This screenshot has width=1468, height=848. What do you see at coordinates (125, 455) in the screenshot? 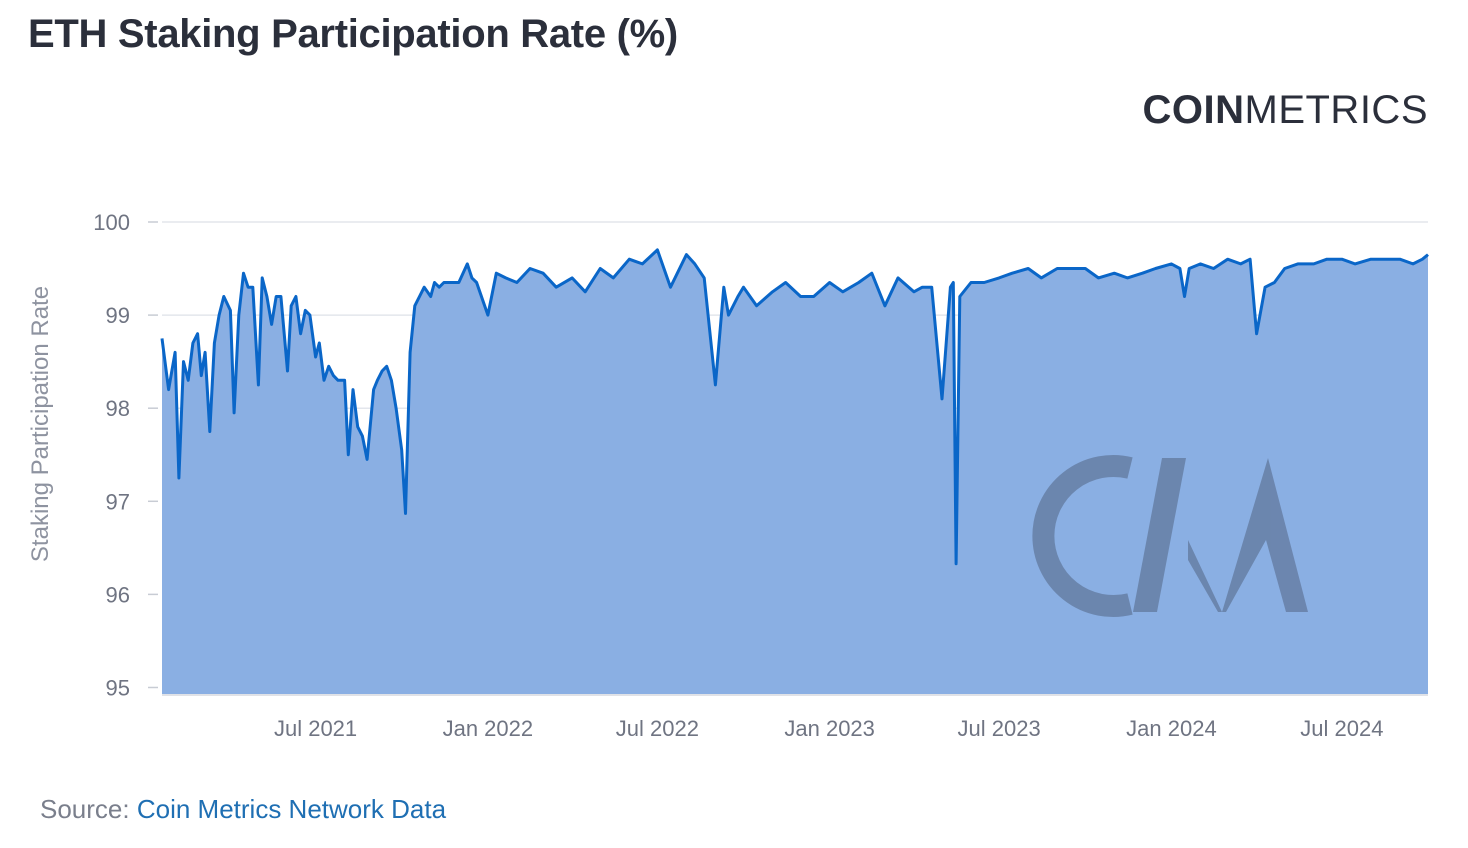
I see `y-axis-ticks: 100 99 98 97 96 95` at bounding box center [125, 455].